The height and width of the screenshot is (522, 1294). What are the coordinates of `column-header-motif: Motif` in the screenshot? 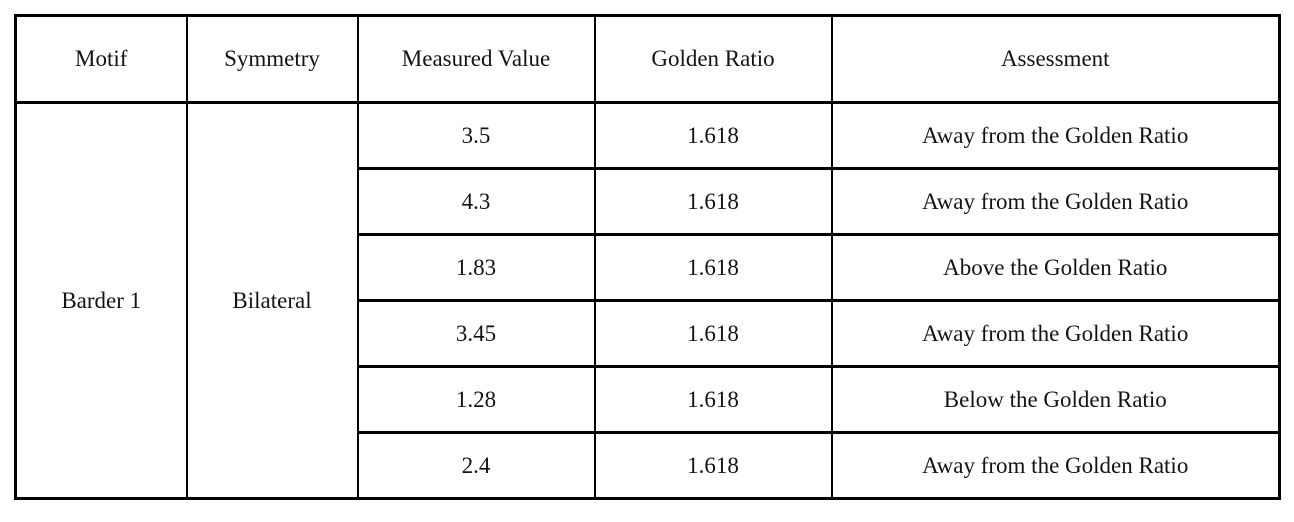 It's located at (101, 59).